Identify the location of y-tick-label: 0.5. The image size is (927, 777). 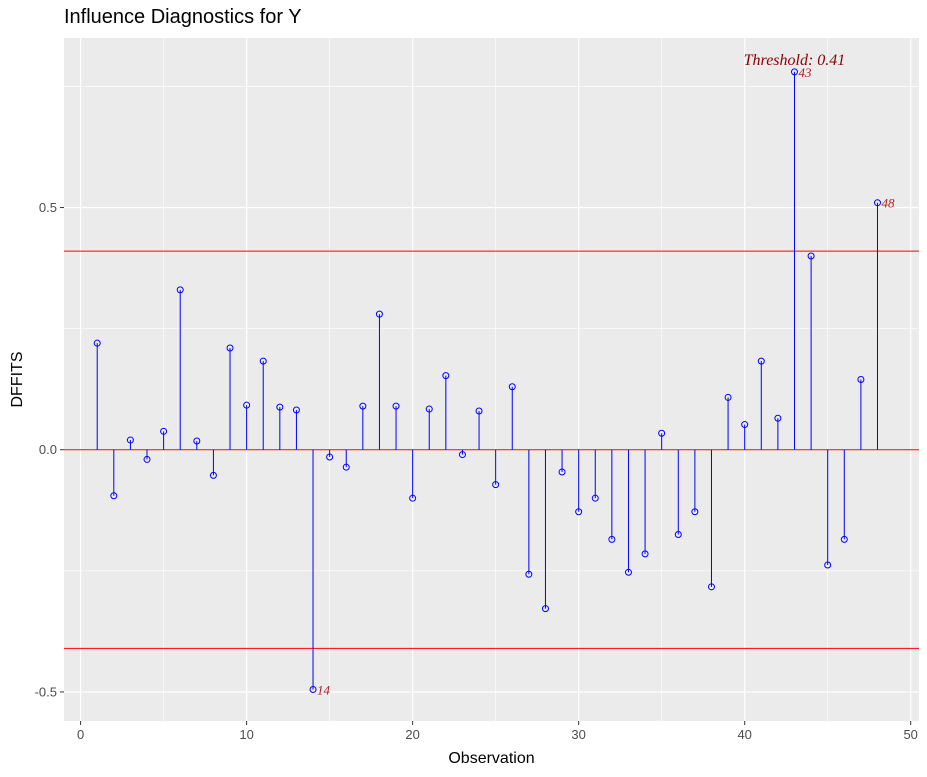
(48, 207).